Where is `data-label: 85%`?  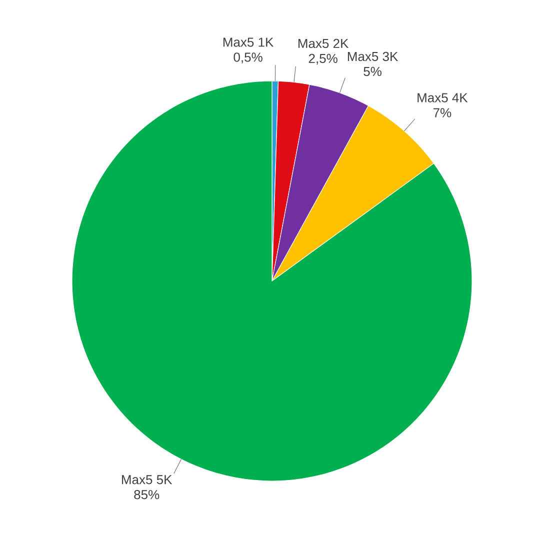
data-label: 85% is located at coordinates (147, 495).